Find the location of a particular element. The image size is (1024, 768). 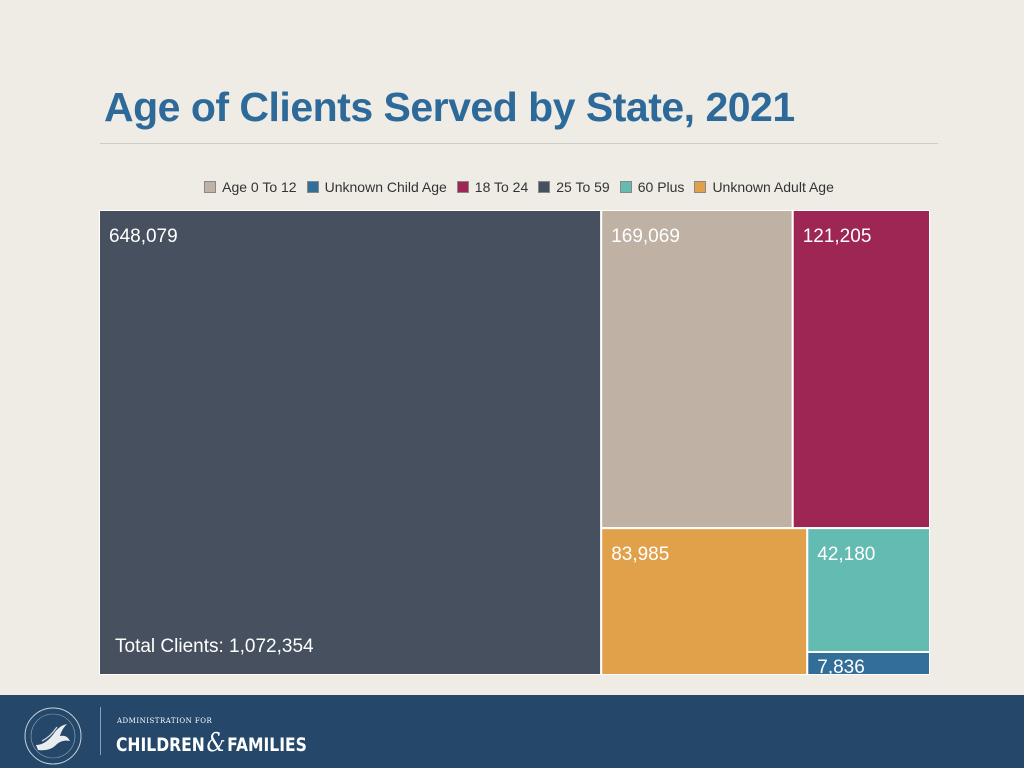

slide-title: Age of Clients Served by State, 2021 is located at coordinates (449, 107).